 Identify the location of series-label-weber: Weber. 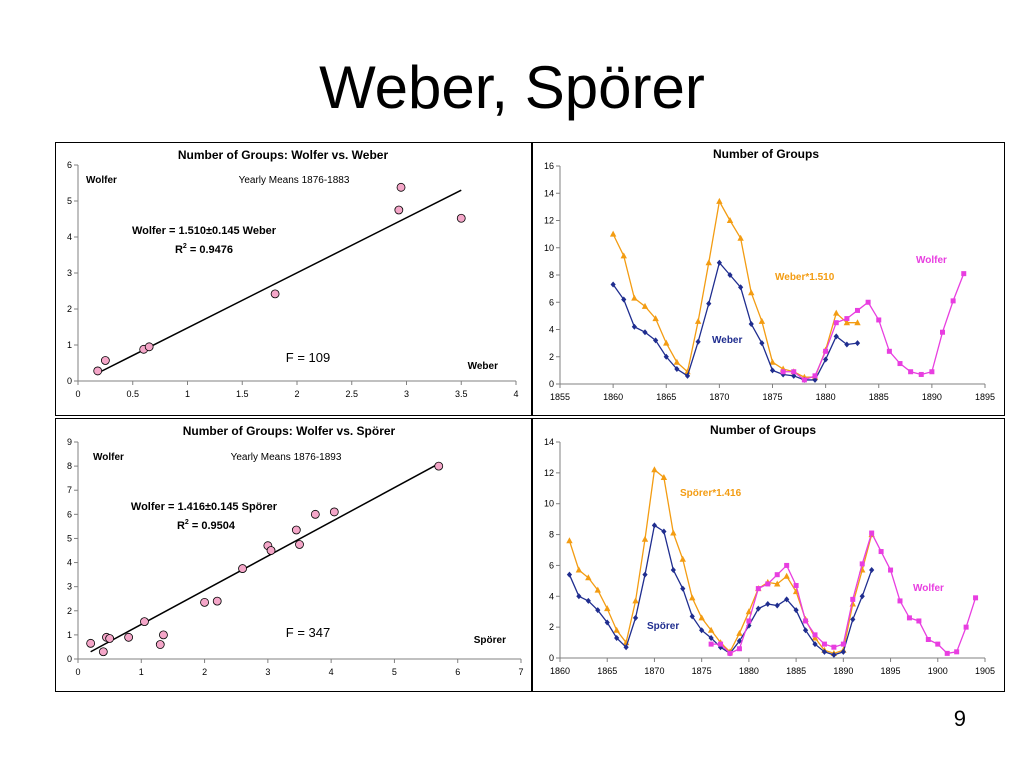
(727, 340).